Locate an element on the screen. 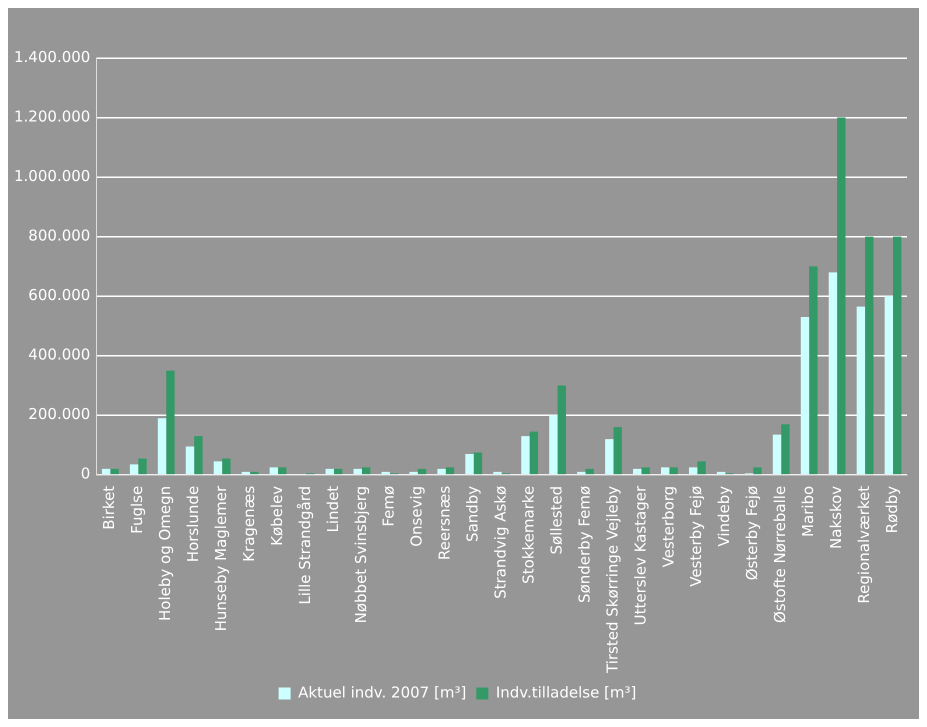  y-tick-label: 1.400.000 is located at coordinates (52, 57).